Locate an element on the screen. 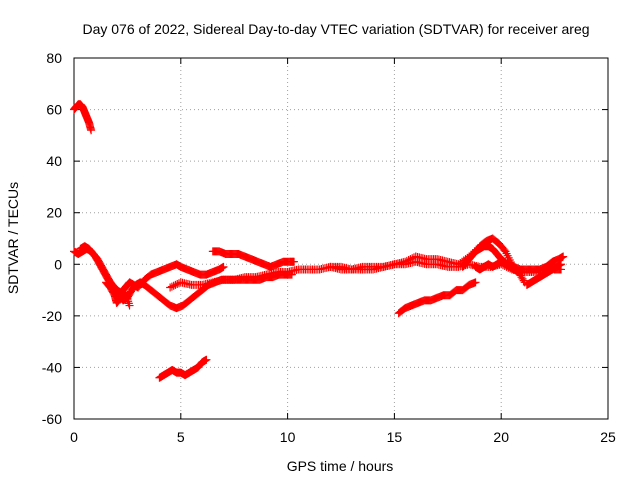 This screenshot has height=480, width=640. x-tick-label: 10 is located at coordinates (288, 437).